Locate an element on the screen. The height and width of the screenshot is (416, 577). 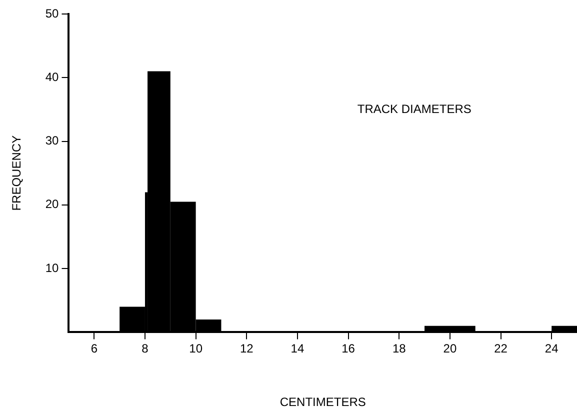
x-tick-label: 12 is located at coordinates (247, 349).